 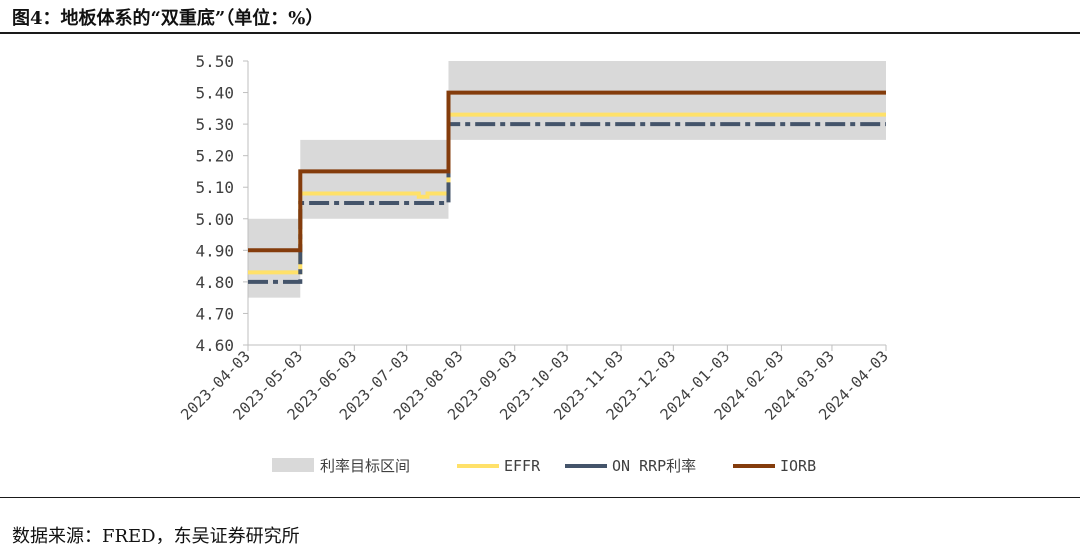 I want to click on y-tick-label: 5.30, so click(x=214, y=124).